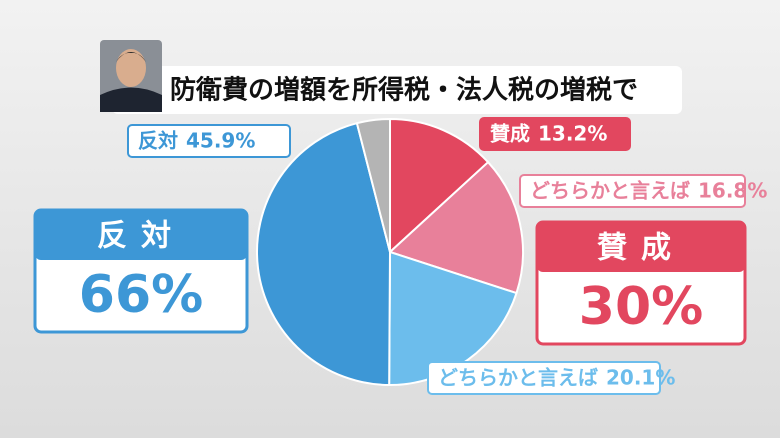  What do you see at coordinates (510, 134) in the screenshot?
I see `category-label: 賛成` at bounding box center [510, 134].